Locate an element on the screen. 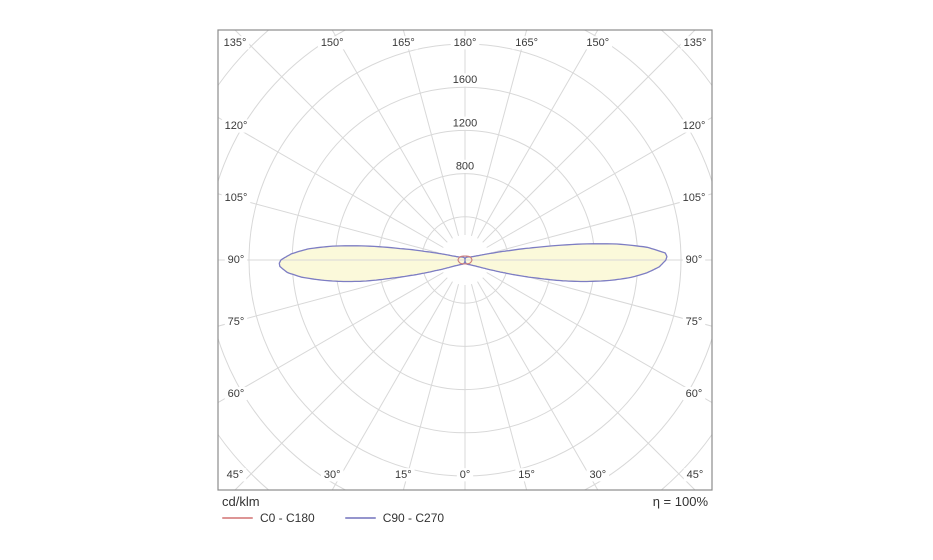 Image resolution: width=933 pixels, height=560 pixels. c90-c270-curve is located at coordinates (473, 263).